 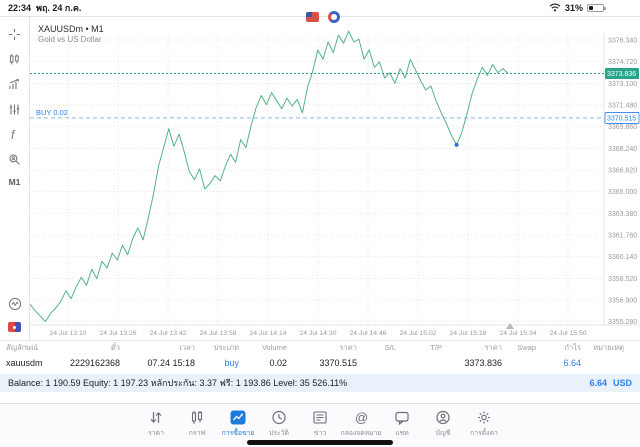 What do you see at coordinates (95, 363) in the screenshot?
I see `cell-ticket: 2229162368` at bounding box center [95, 363].